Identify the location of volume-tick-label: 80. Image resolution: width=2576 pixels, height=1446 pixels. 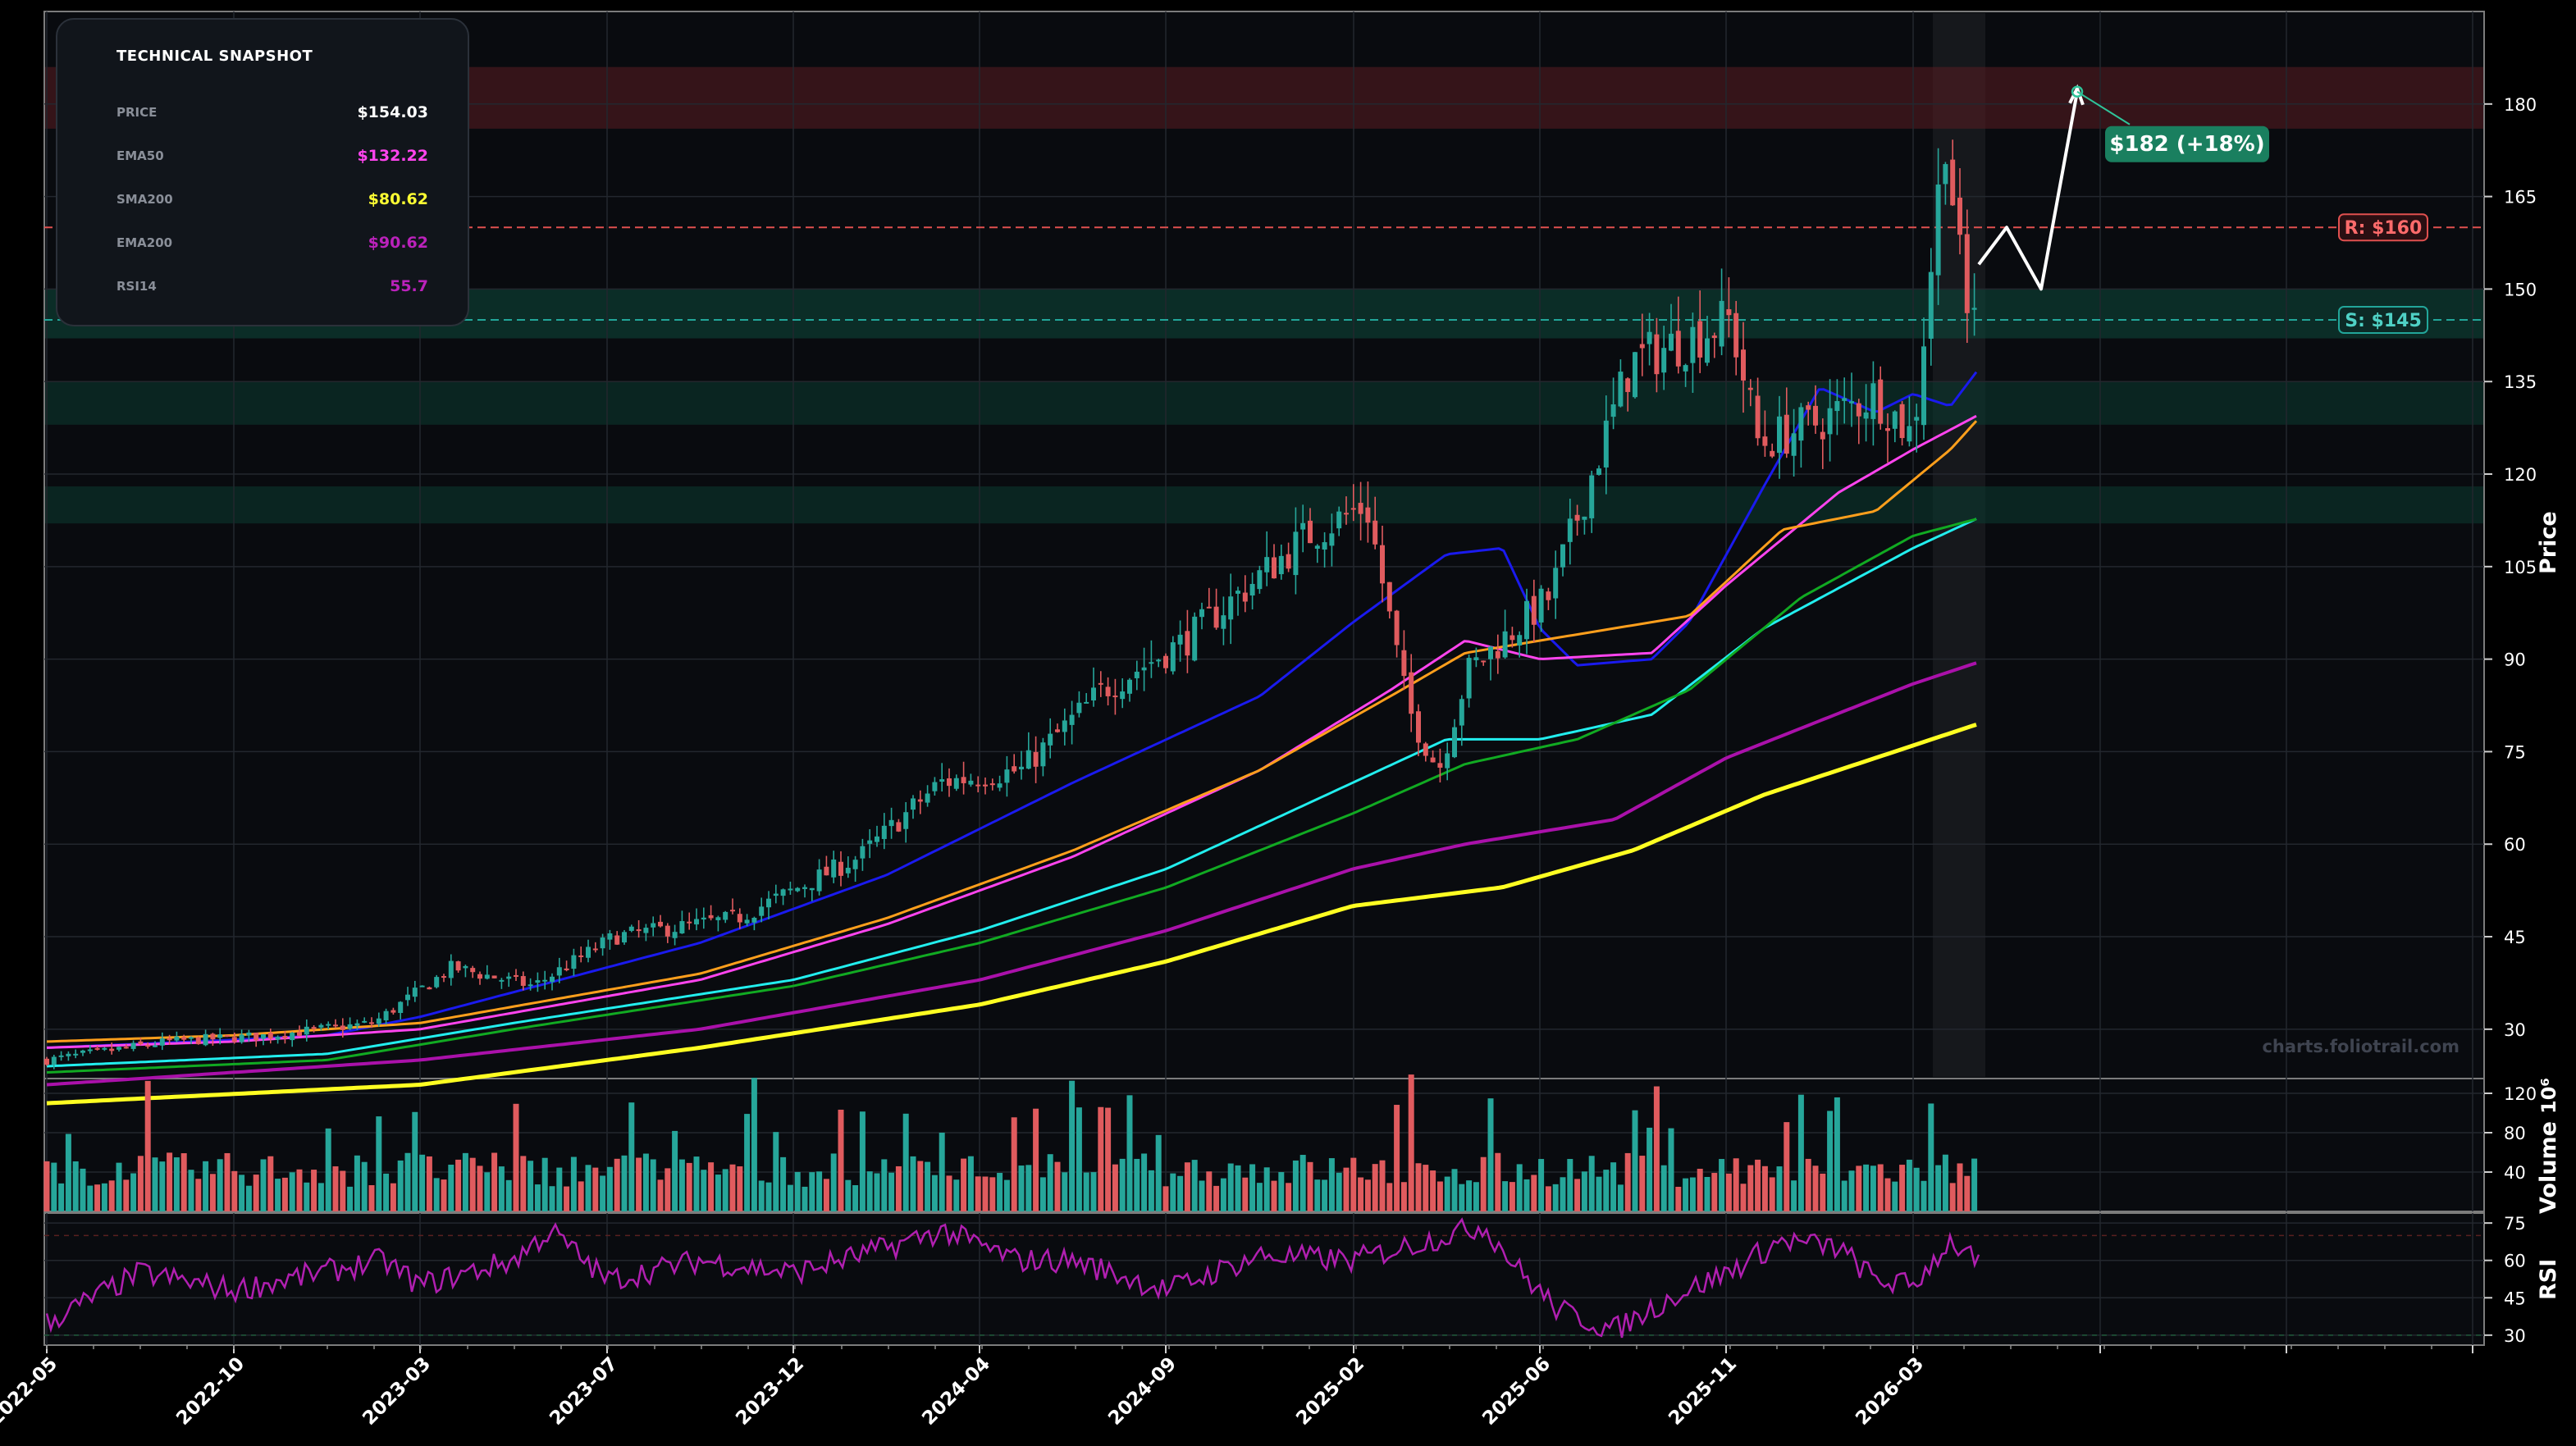
(2515, 1134).